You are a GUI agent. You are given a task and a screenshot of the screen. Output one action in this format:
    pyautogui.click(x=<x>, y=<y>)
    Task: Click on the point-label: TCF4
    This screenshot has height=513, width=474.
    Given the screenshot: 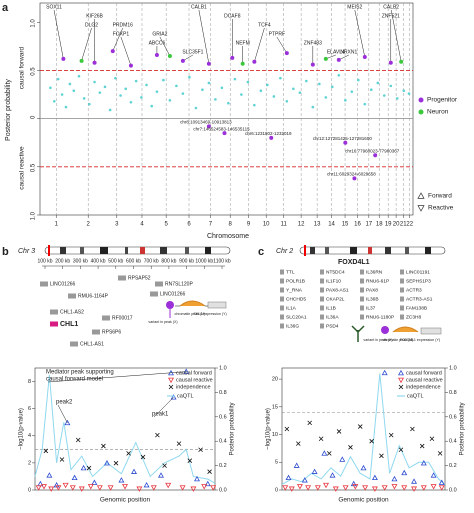 What is the action you would take?
    pyautogui.click(x=264, y=25)
    